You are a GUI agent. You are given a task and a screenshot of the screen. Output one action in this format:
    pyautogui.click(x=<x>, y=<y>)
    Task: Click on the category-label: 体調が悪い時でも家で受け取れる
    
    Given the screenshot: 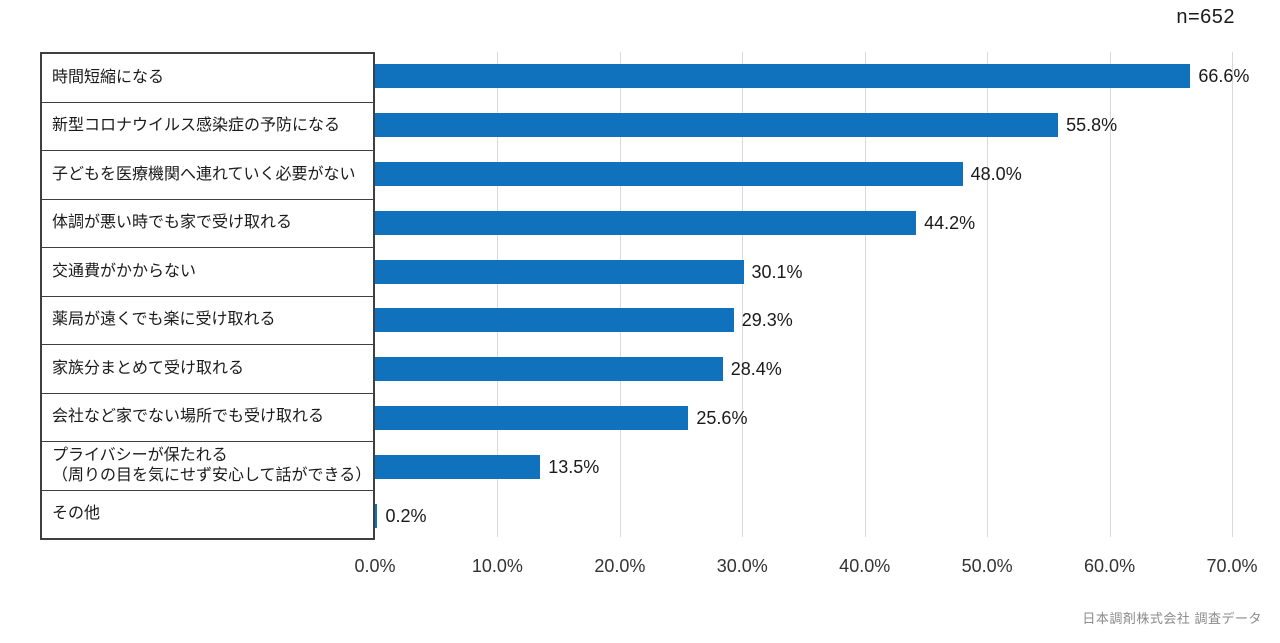 What is the action you would take?
    pyautogui.click(x=207, y=224)
    